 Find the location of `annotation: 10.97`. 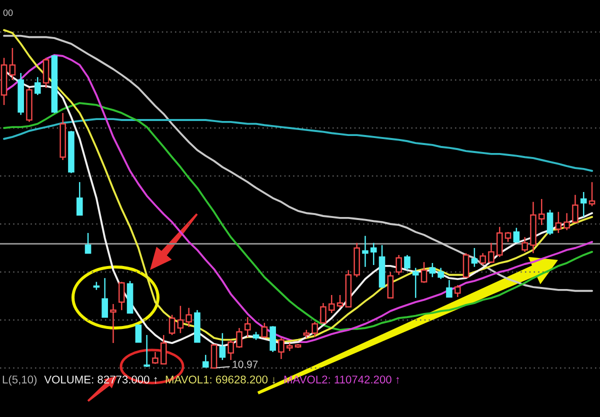

annotation: 10.97 is located at coordinates (245, 364).